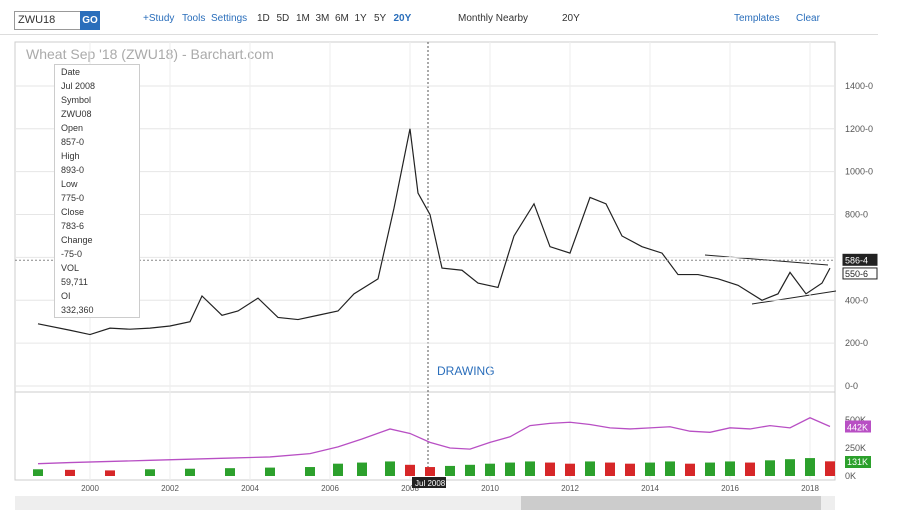  Describe the element at coordinates (810, 488) in the screenshot. I see `x-tick-label: 2018` at that location.